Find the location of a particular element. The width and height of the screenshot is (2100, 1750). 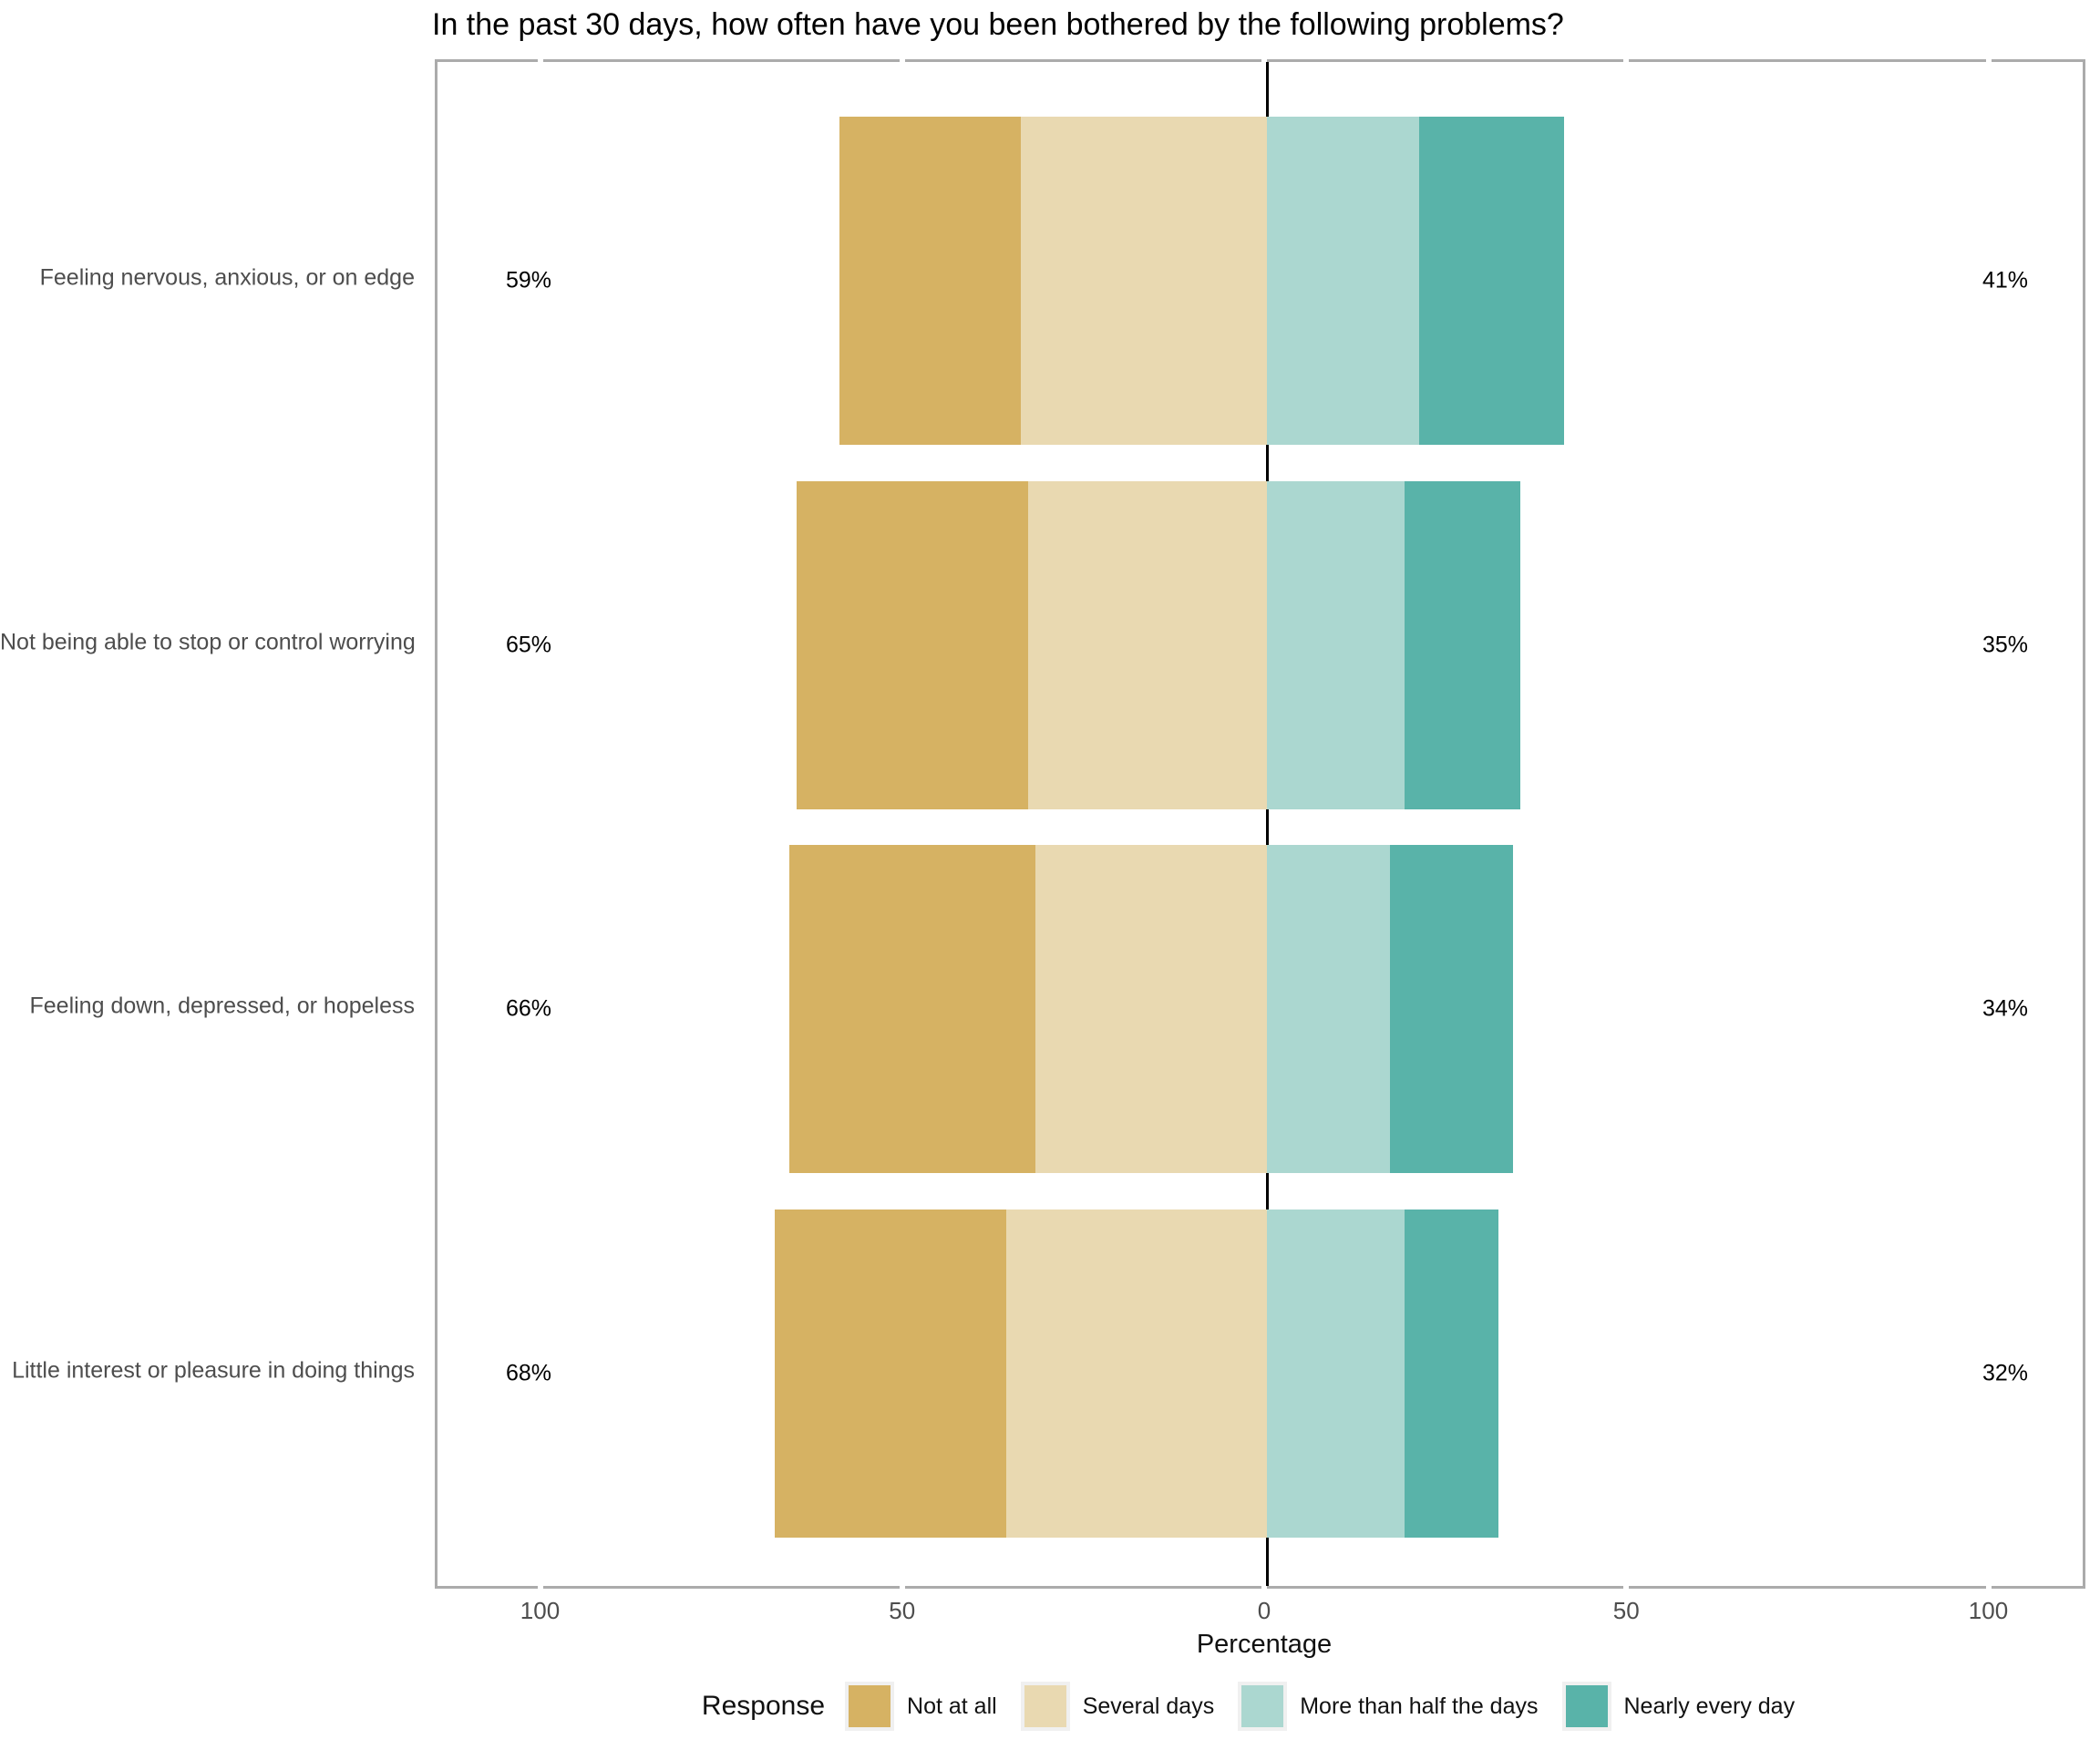

legend-swatch-several-days is located at coordinates (1045, 1706).